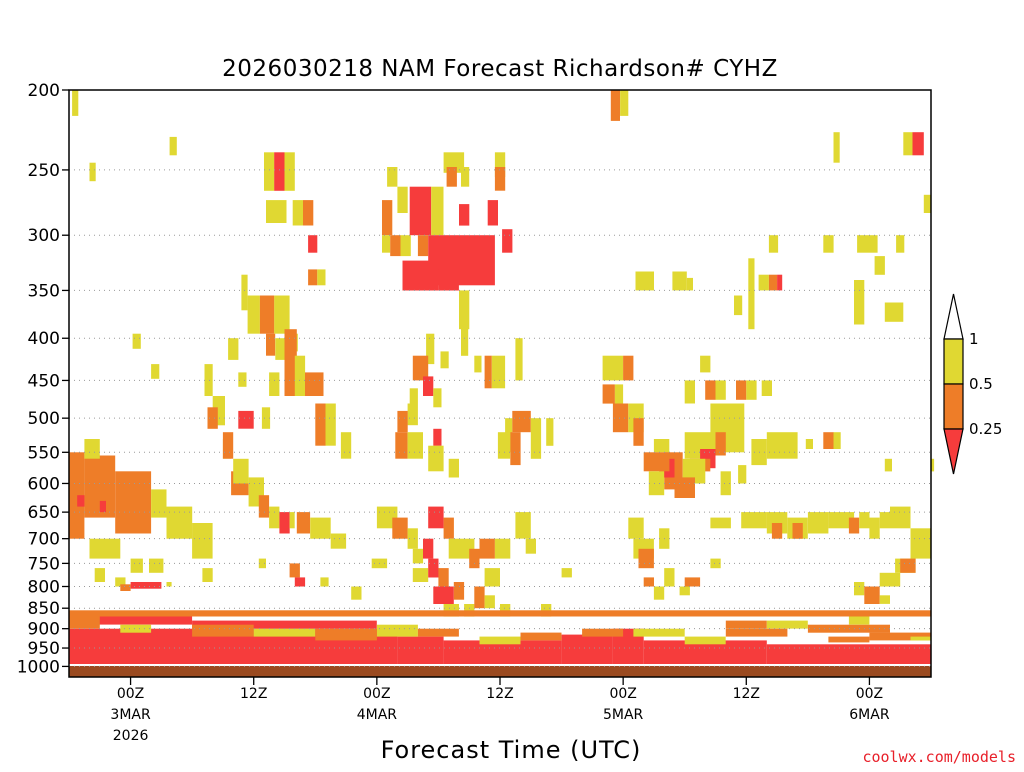  I want to click on y-tick-label: 600, so click(44, 484).